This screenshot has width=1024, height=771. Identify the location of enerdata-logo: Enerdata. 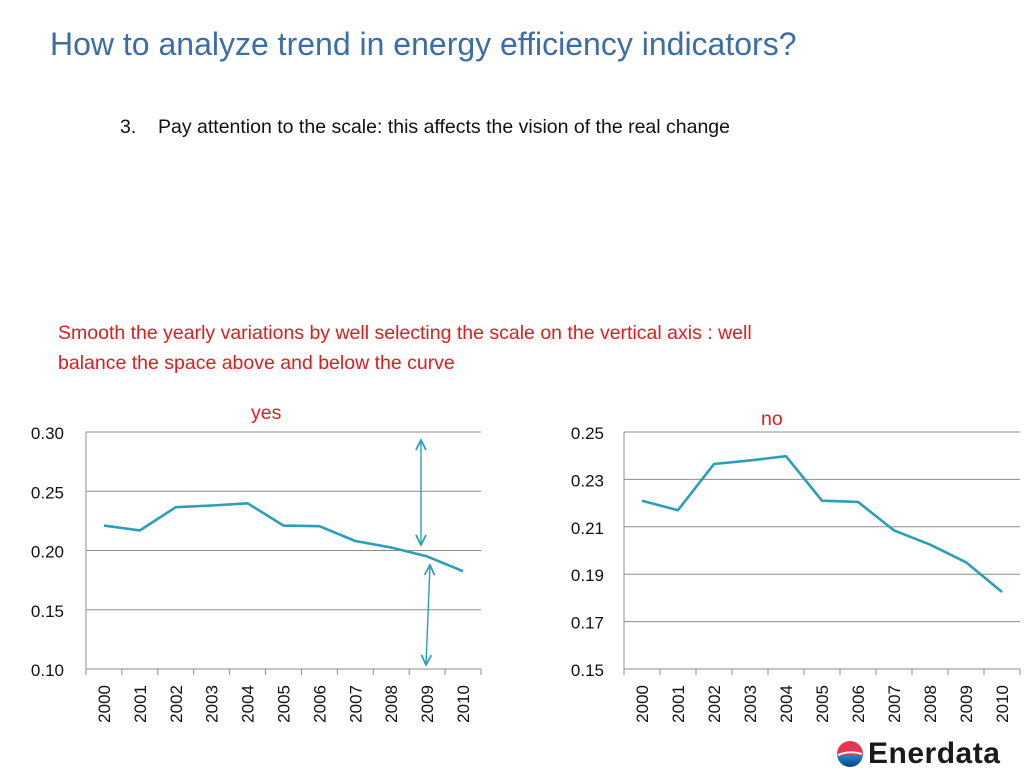
(918, 754).